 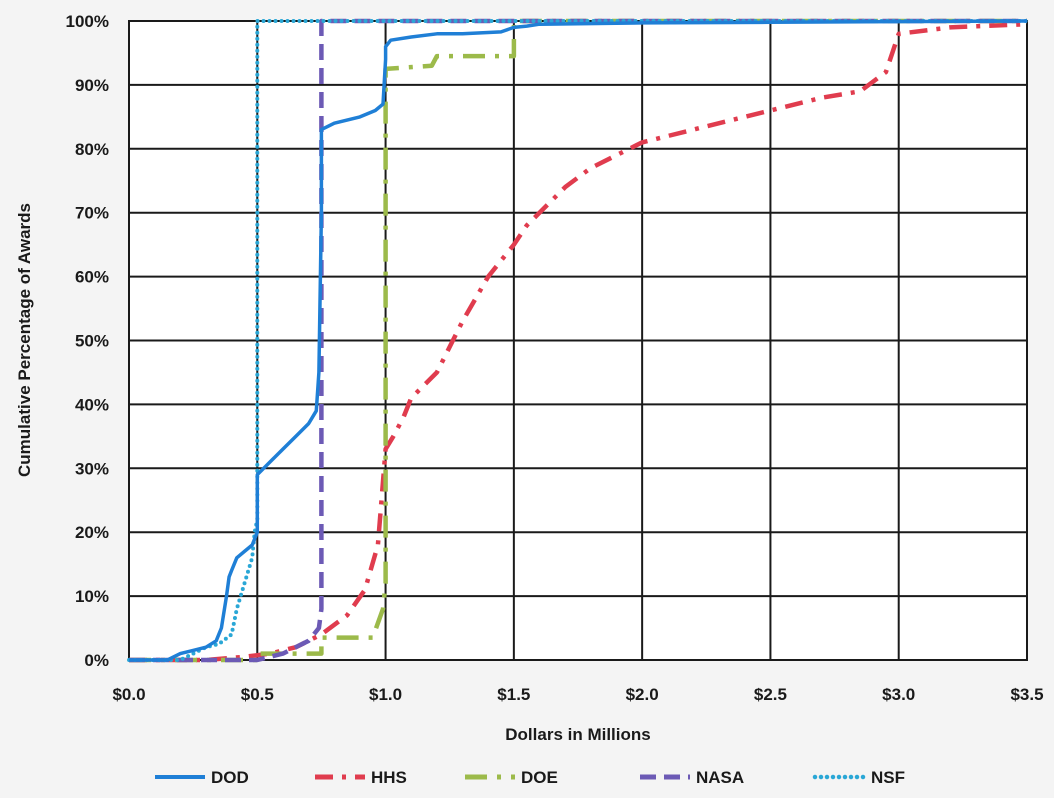 What do you see at coordinates (92, 532) in the screenshot?
I see `y-tick-label: 20%` at bounding box center [92, 532].